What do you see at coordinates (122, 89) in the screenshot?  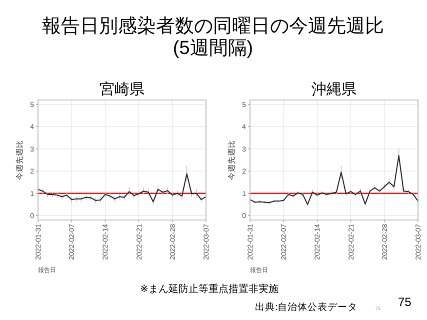 I see `chart-title: 宮崎県` at bounding box center [122, 89].